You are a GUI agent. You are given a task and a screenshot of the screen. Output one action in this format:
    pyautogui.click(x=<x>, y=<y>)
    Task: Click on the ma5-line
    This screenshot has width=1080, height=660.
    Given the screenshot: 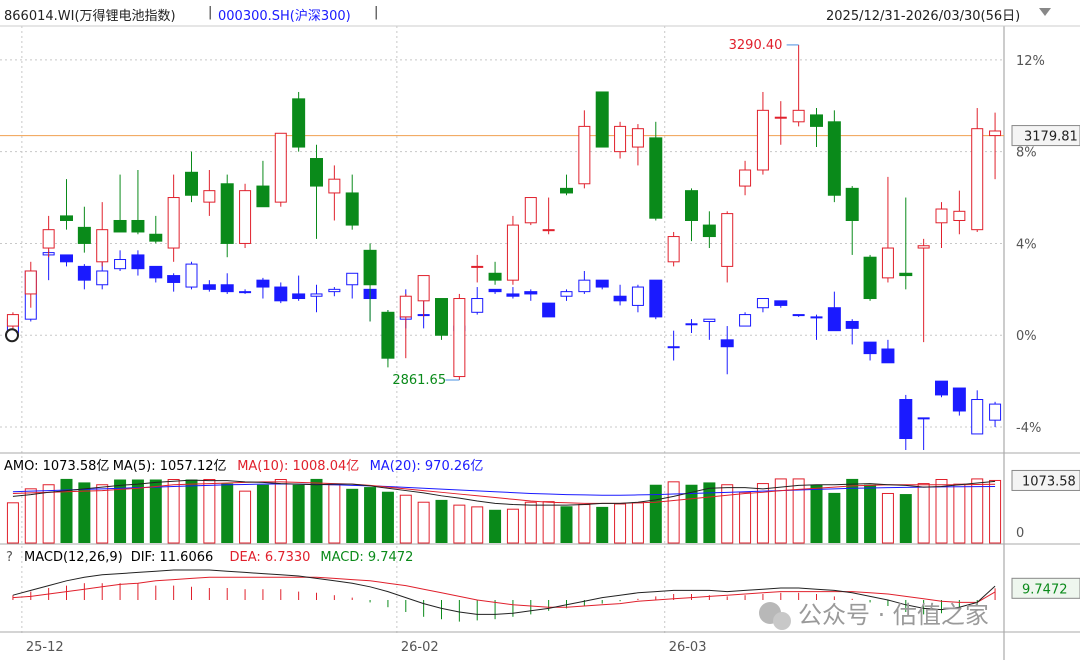 What is the action you would take?
    pyautogui.click(x=504, y=492)
    